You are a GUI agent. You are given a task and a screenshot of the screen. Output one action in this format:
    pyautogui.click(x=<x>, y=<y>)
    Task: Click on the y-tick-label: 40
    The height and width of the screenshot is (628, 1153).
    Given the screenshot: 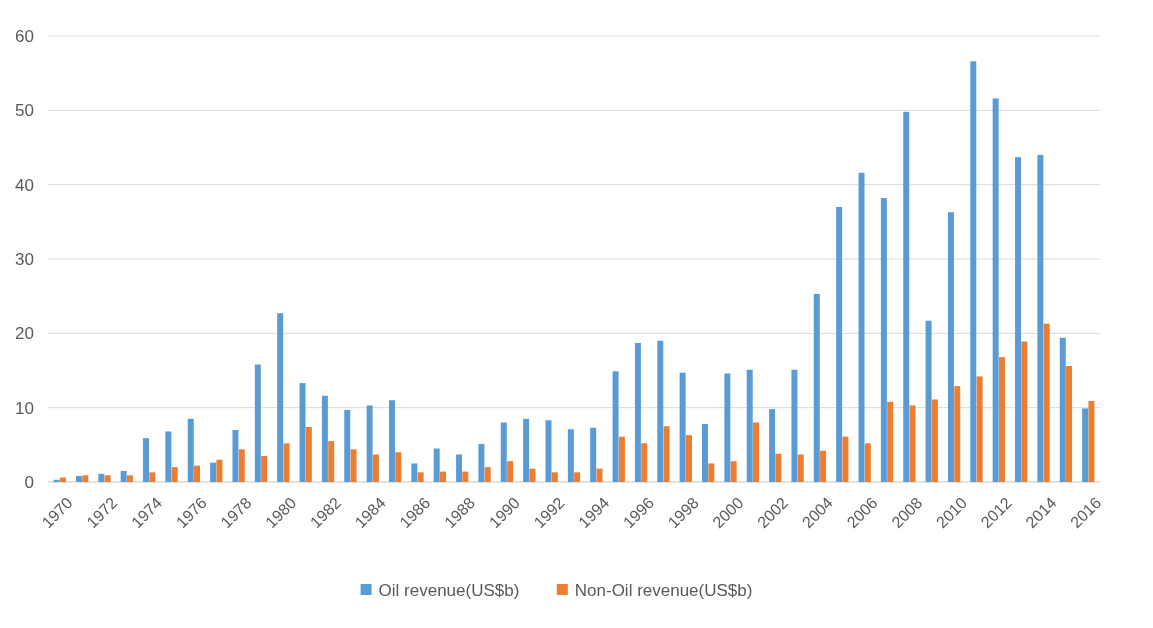 What is the action you would take?
    pyautogui.click(x=24, y=185)
    